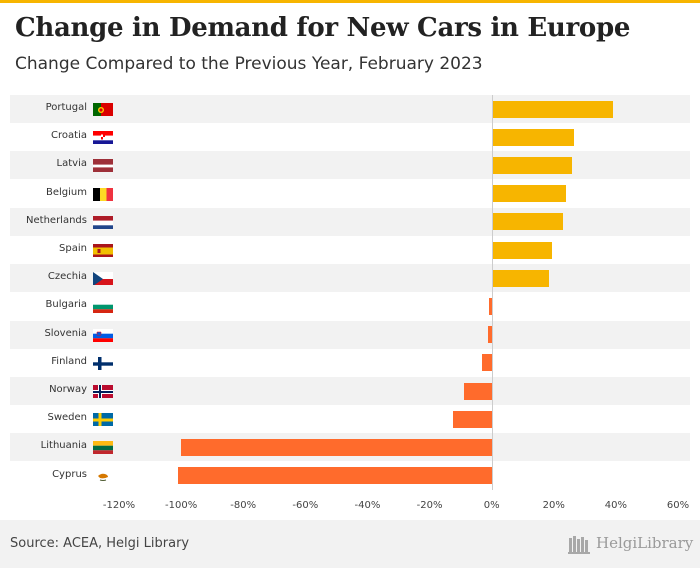  What do you see at coordinates (67, 277) in the screenshot?
I see `category-label: Czechia` at bounding box center [67, 277].